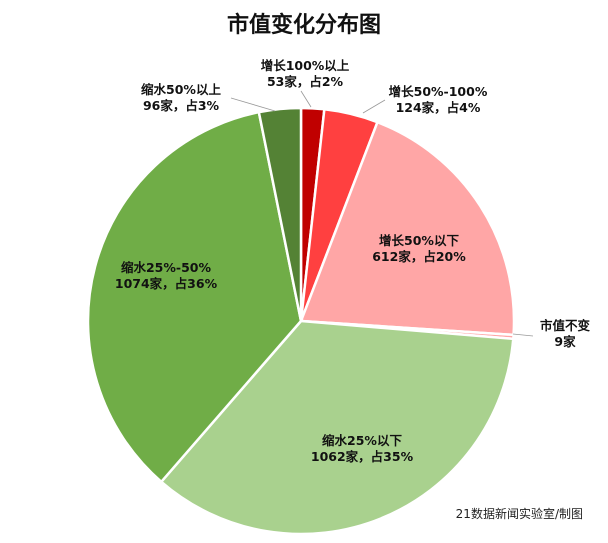 The height and width of the screenshot is (543, 608). What do you see at coordinates (166, 267) in the screenshot?
I see `slice-category-label: 缩水25%-50%` at bounding box center [166, 267].